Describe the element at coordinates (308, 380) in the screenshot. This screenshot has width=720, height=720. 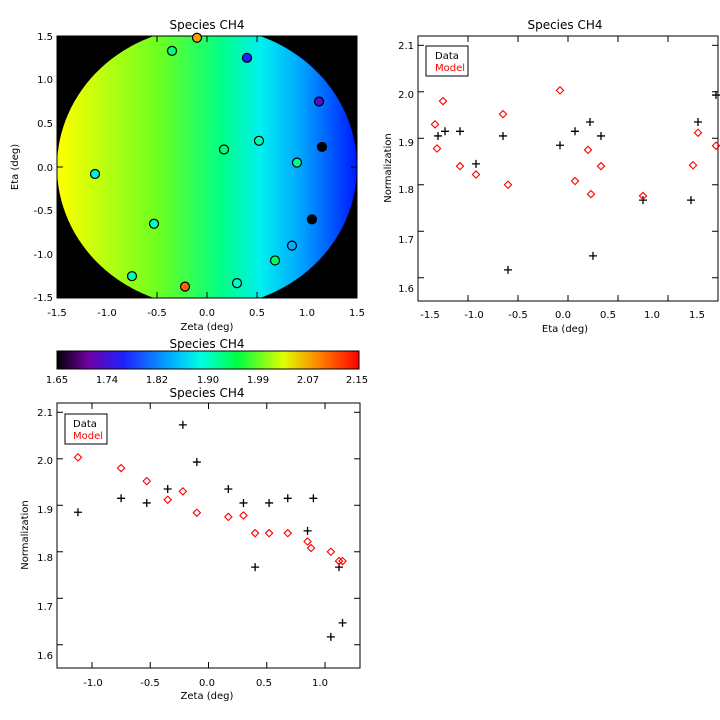
I see `colorbar-tick: 2.07` at that location.